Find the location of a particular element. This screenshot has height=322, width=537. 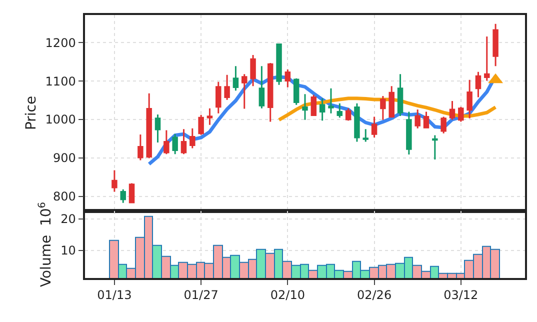

y-tick-label: 1200 is located at coordinates (60, 43).